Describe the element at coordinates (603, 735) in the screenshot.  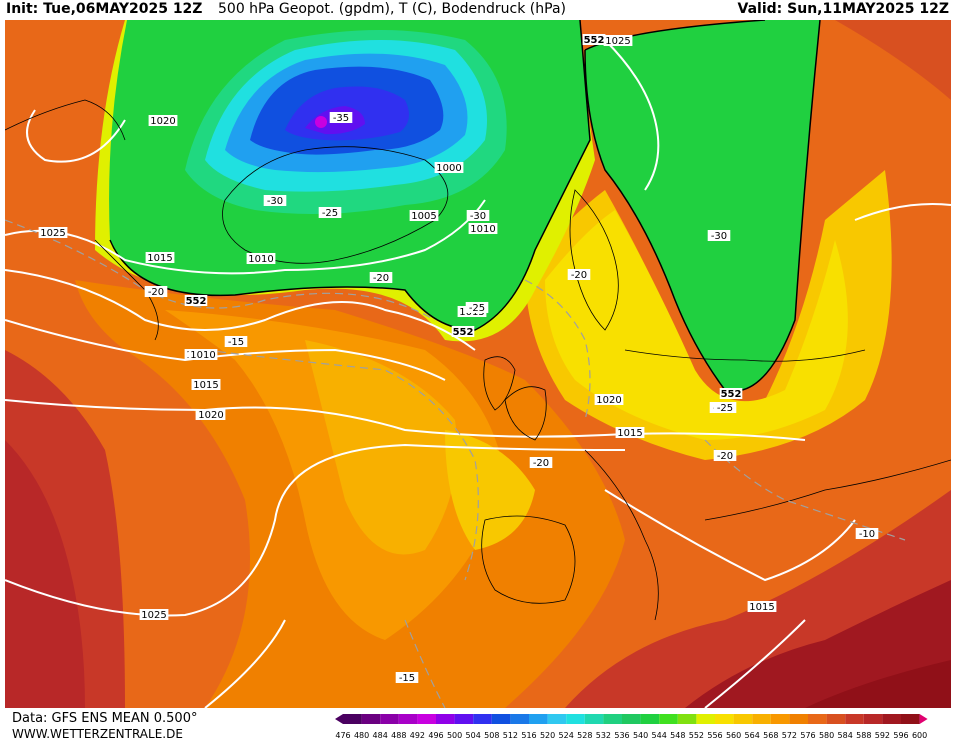
I see `legend-tick-label: 532` at that location.